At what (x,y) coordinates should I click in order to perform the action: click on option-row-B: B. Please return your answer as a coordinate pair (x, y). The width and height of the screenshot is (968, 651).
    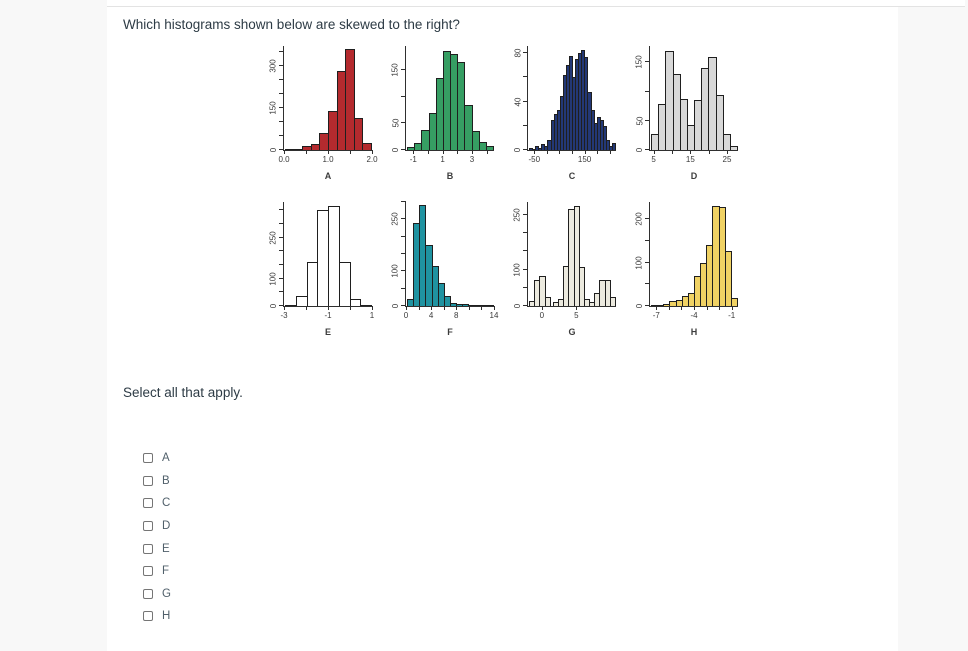
    Looking at the image, I should click on (157, 481).